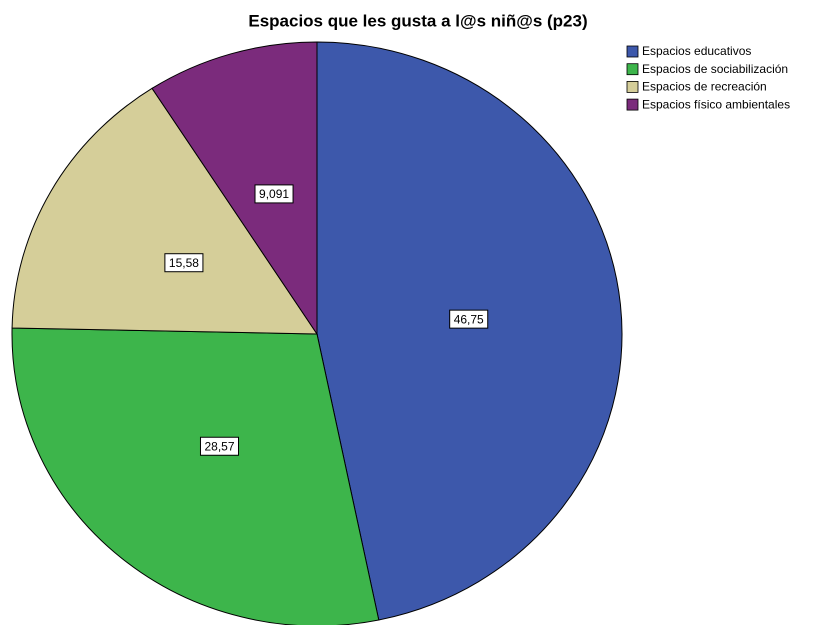 The width and height of the screenshot is (820, 625). Describe the element at coordinates (715, 69) in the screenshot. I see `legend-label: Espacios de sociabilización` at that location.